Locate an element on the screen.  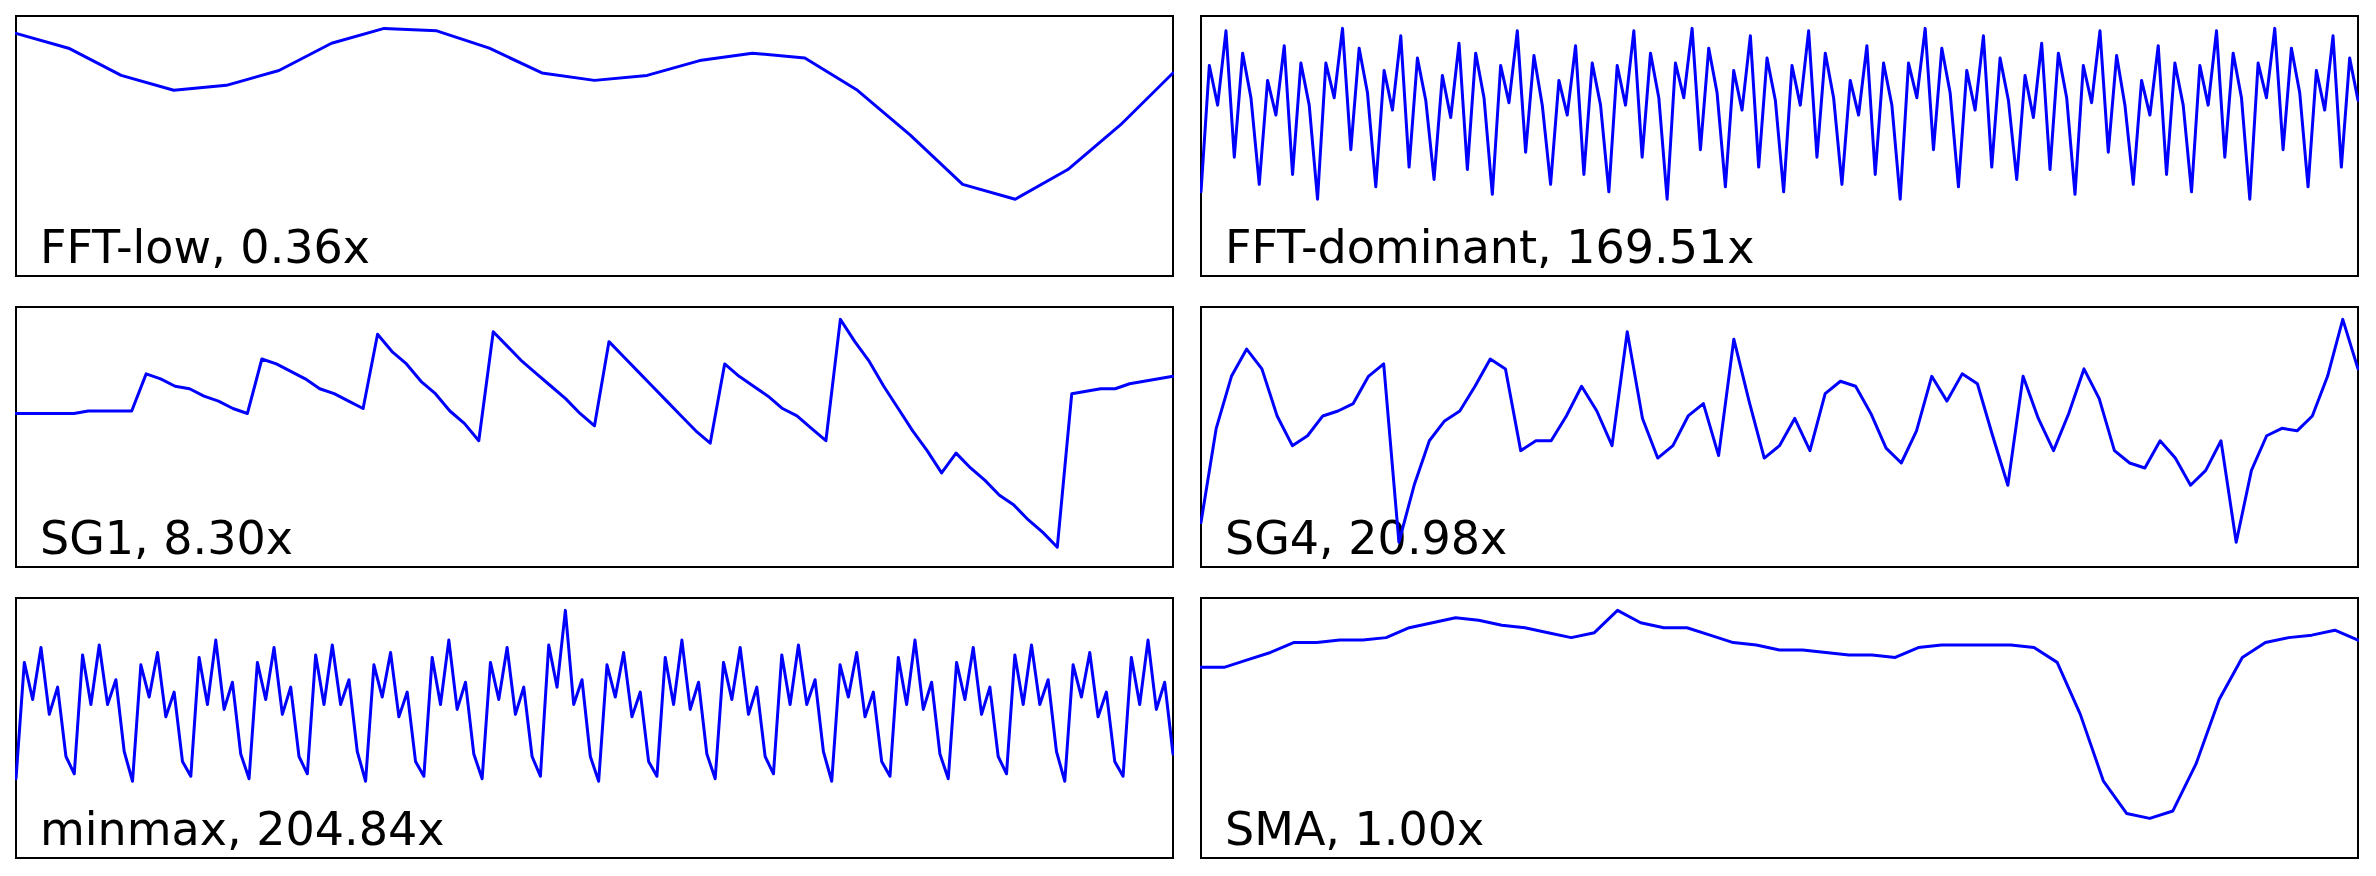
text: FFT-low, 0.36x is located at coordinates (205, 247).